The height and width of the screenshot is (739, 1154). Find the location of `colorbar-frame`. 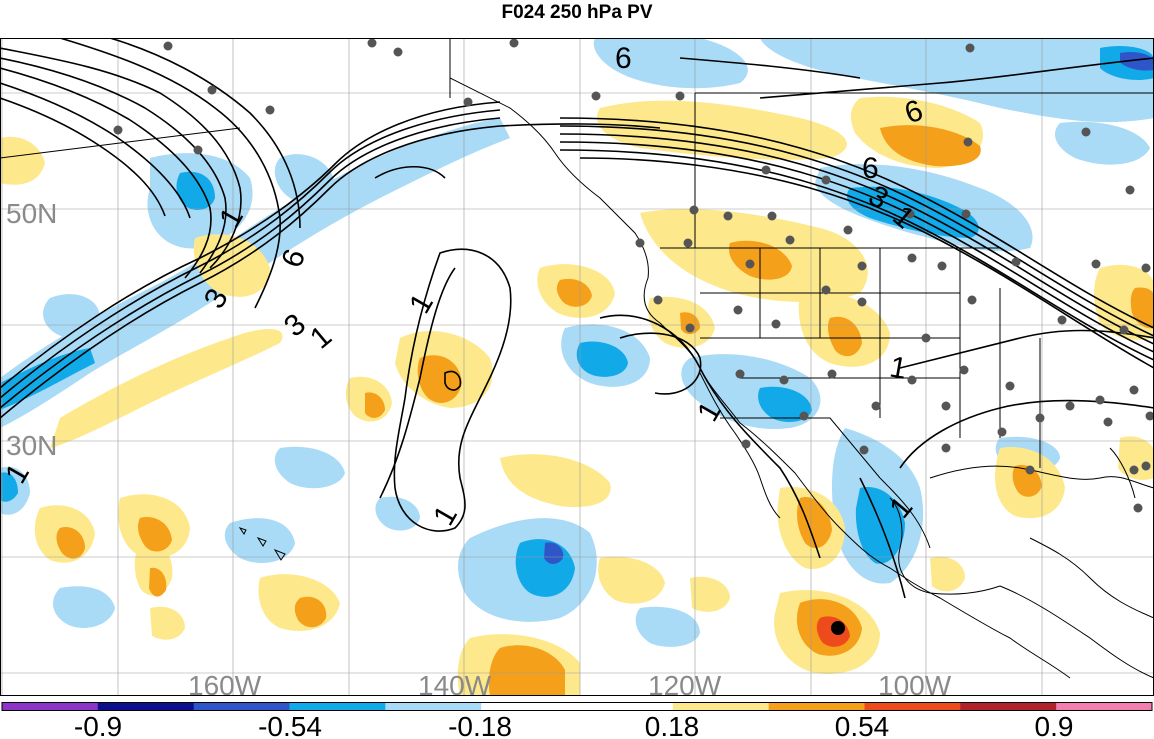

colorbar-frame is located at coordinates (577, 706).